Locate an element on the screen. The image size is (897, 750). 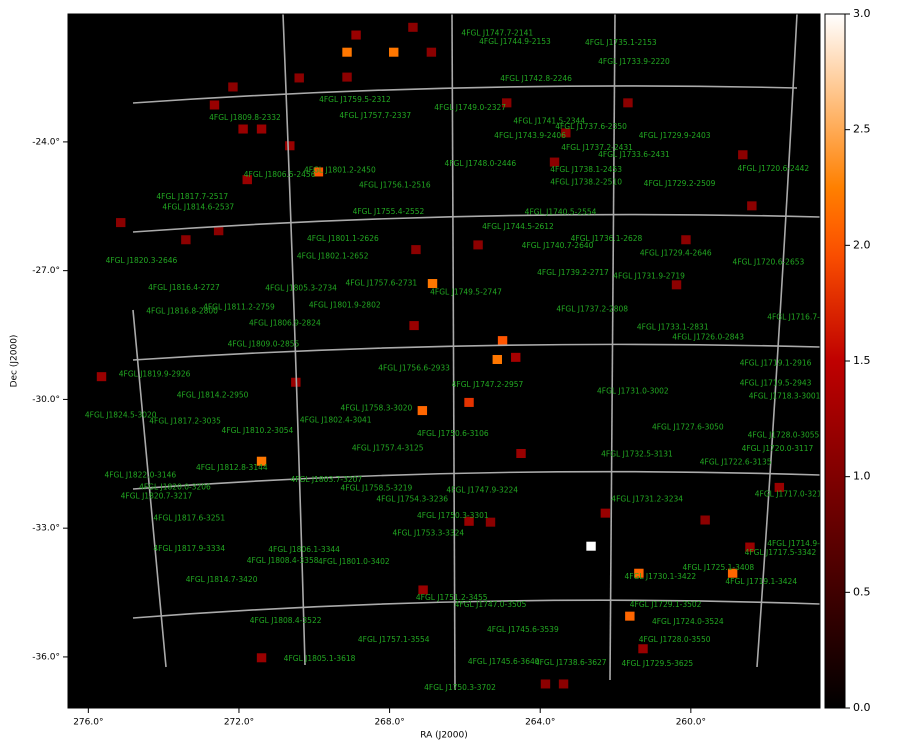
source-label: 4FGL J1754.3-3236 is located at coordinates (412, 498).